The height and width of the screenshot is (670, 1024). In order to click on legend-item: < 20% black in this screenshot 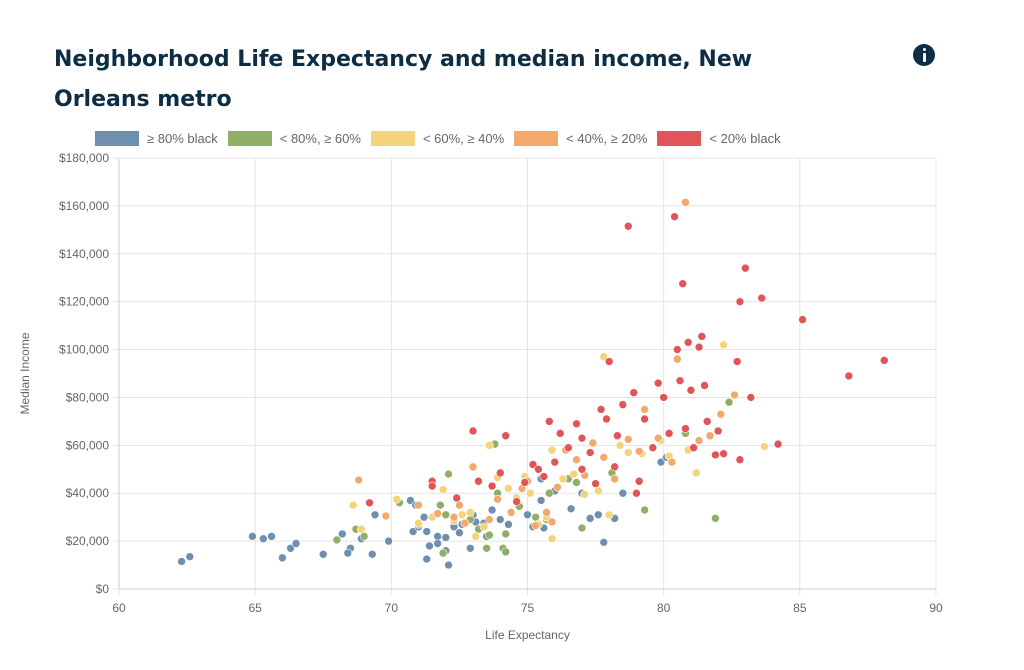, I will do `click(719, 138)`.